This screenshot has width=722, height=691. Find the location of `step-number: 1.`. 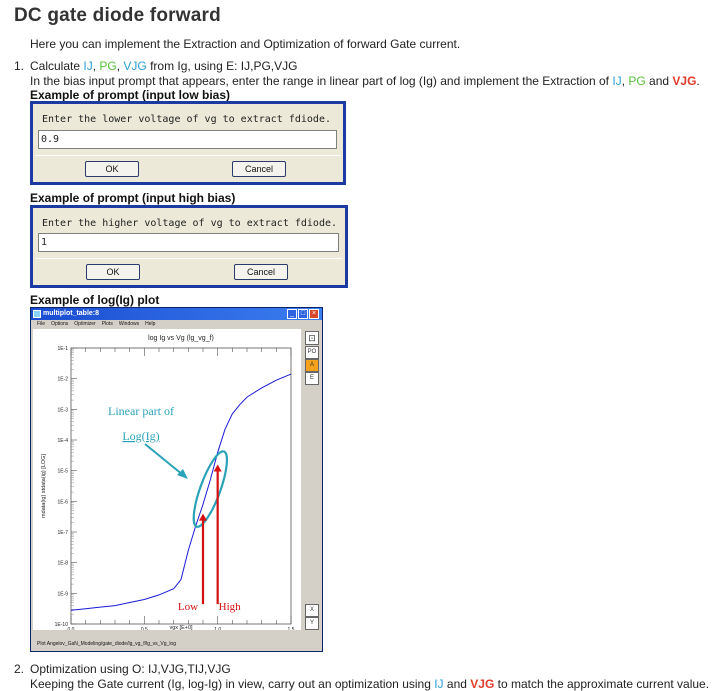

step-number: 1. is located at coordinates (19, 66).